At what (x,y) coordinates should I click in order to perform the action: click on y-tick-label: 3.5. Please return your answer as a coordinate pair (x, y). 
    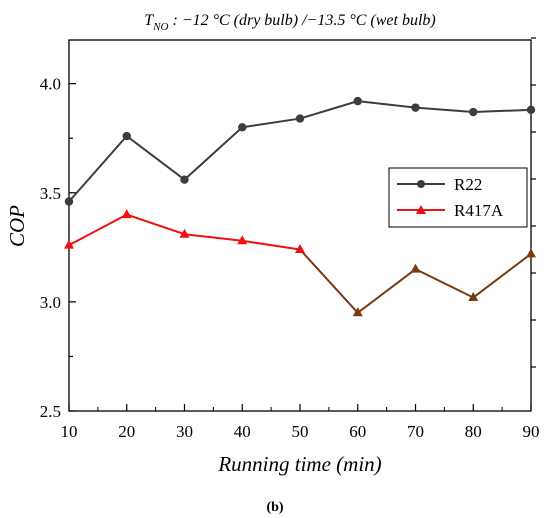
    Looking at the image, I should click on (50, 193).